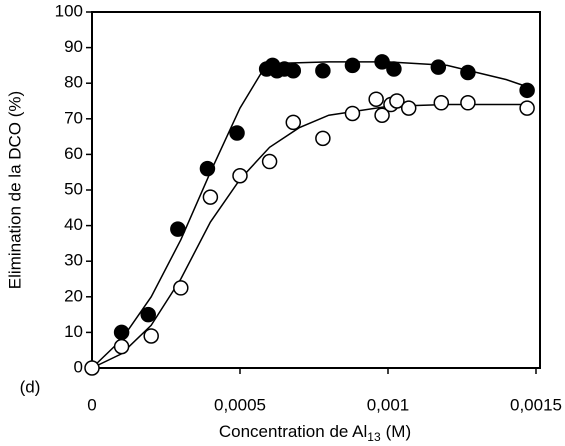 The image size is (565, 446). I want to click on x-axis-title: Concentration de Al13 (M), so click(315, 433).